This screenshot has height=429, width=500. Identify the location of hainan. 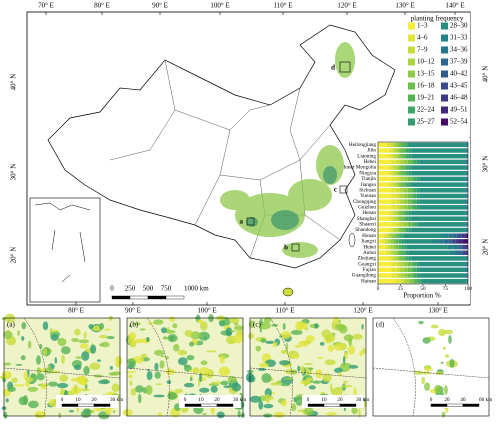
(288, 292).